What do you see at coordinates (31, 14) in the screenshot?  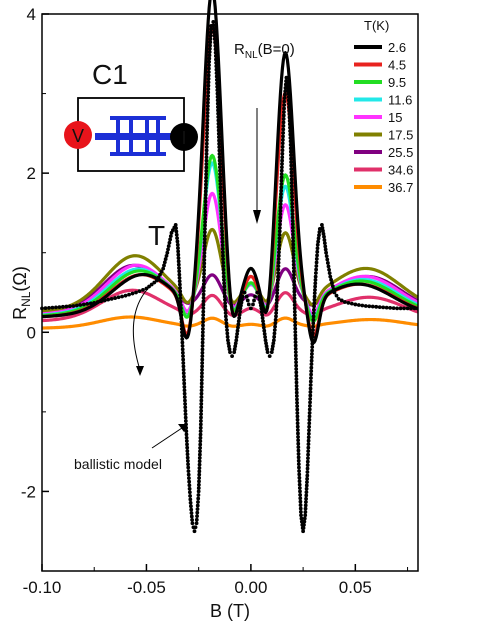 I see `y-tick-label: 4` at bounding box center [31, 14].